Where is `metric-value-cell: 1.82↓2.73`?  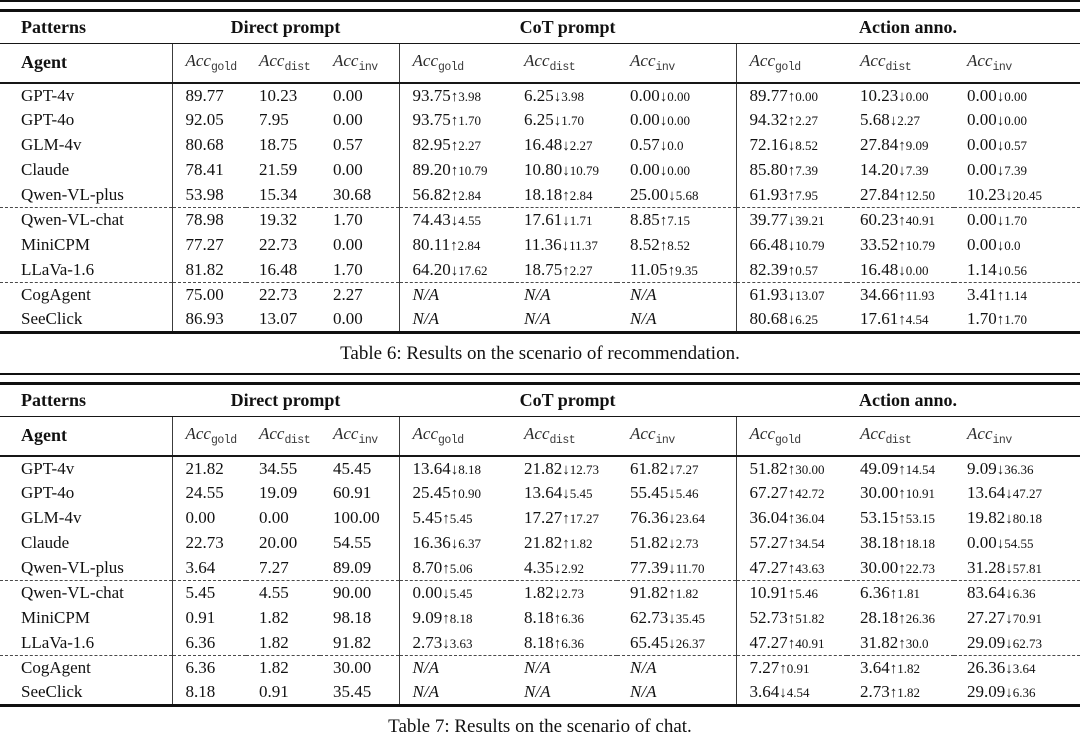
metric-value-cell: 1.82↓2.73 is located at coordinates (554, 593).